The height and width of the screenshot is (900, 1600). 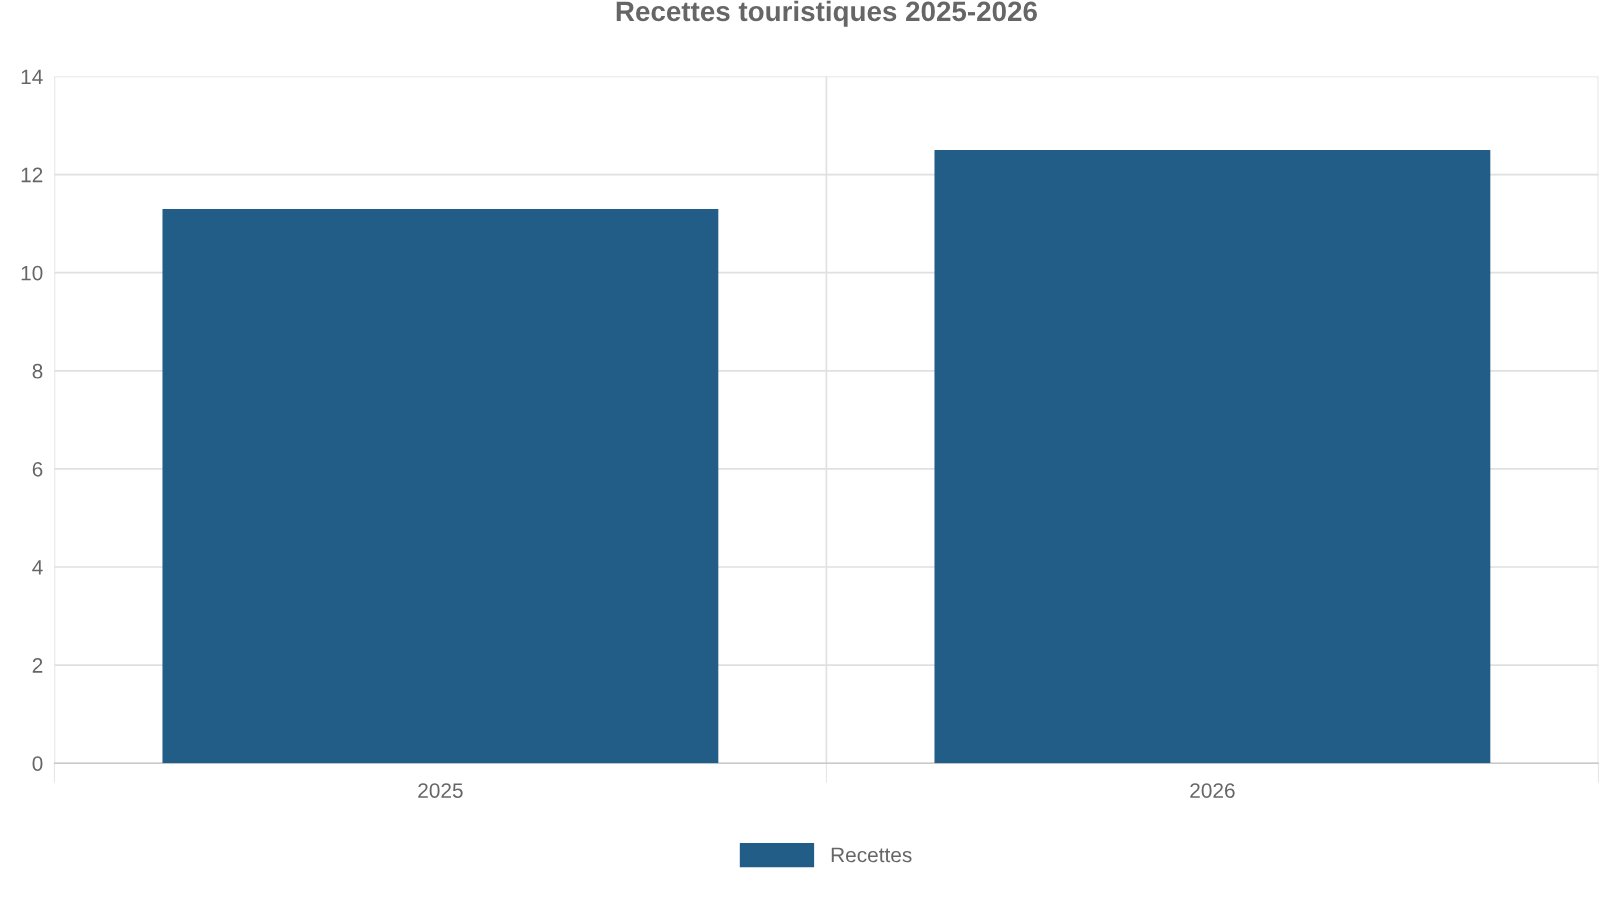 What do you see at coordinates (37, 763) in the screenshot?
I see `y-tick-label: 0` at bounding box center [37, 763].